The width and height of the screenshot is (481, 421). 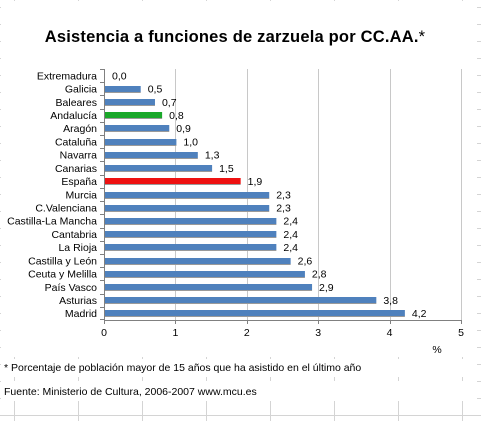 I want to click on data-label: 2,9, so click(x=326, y=288).